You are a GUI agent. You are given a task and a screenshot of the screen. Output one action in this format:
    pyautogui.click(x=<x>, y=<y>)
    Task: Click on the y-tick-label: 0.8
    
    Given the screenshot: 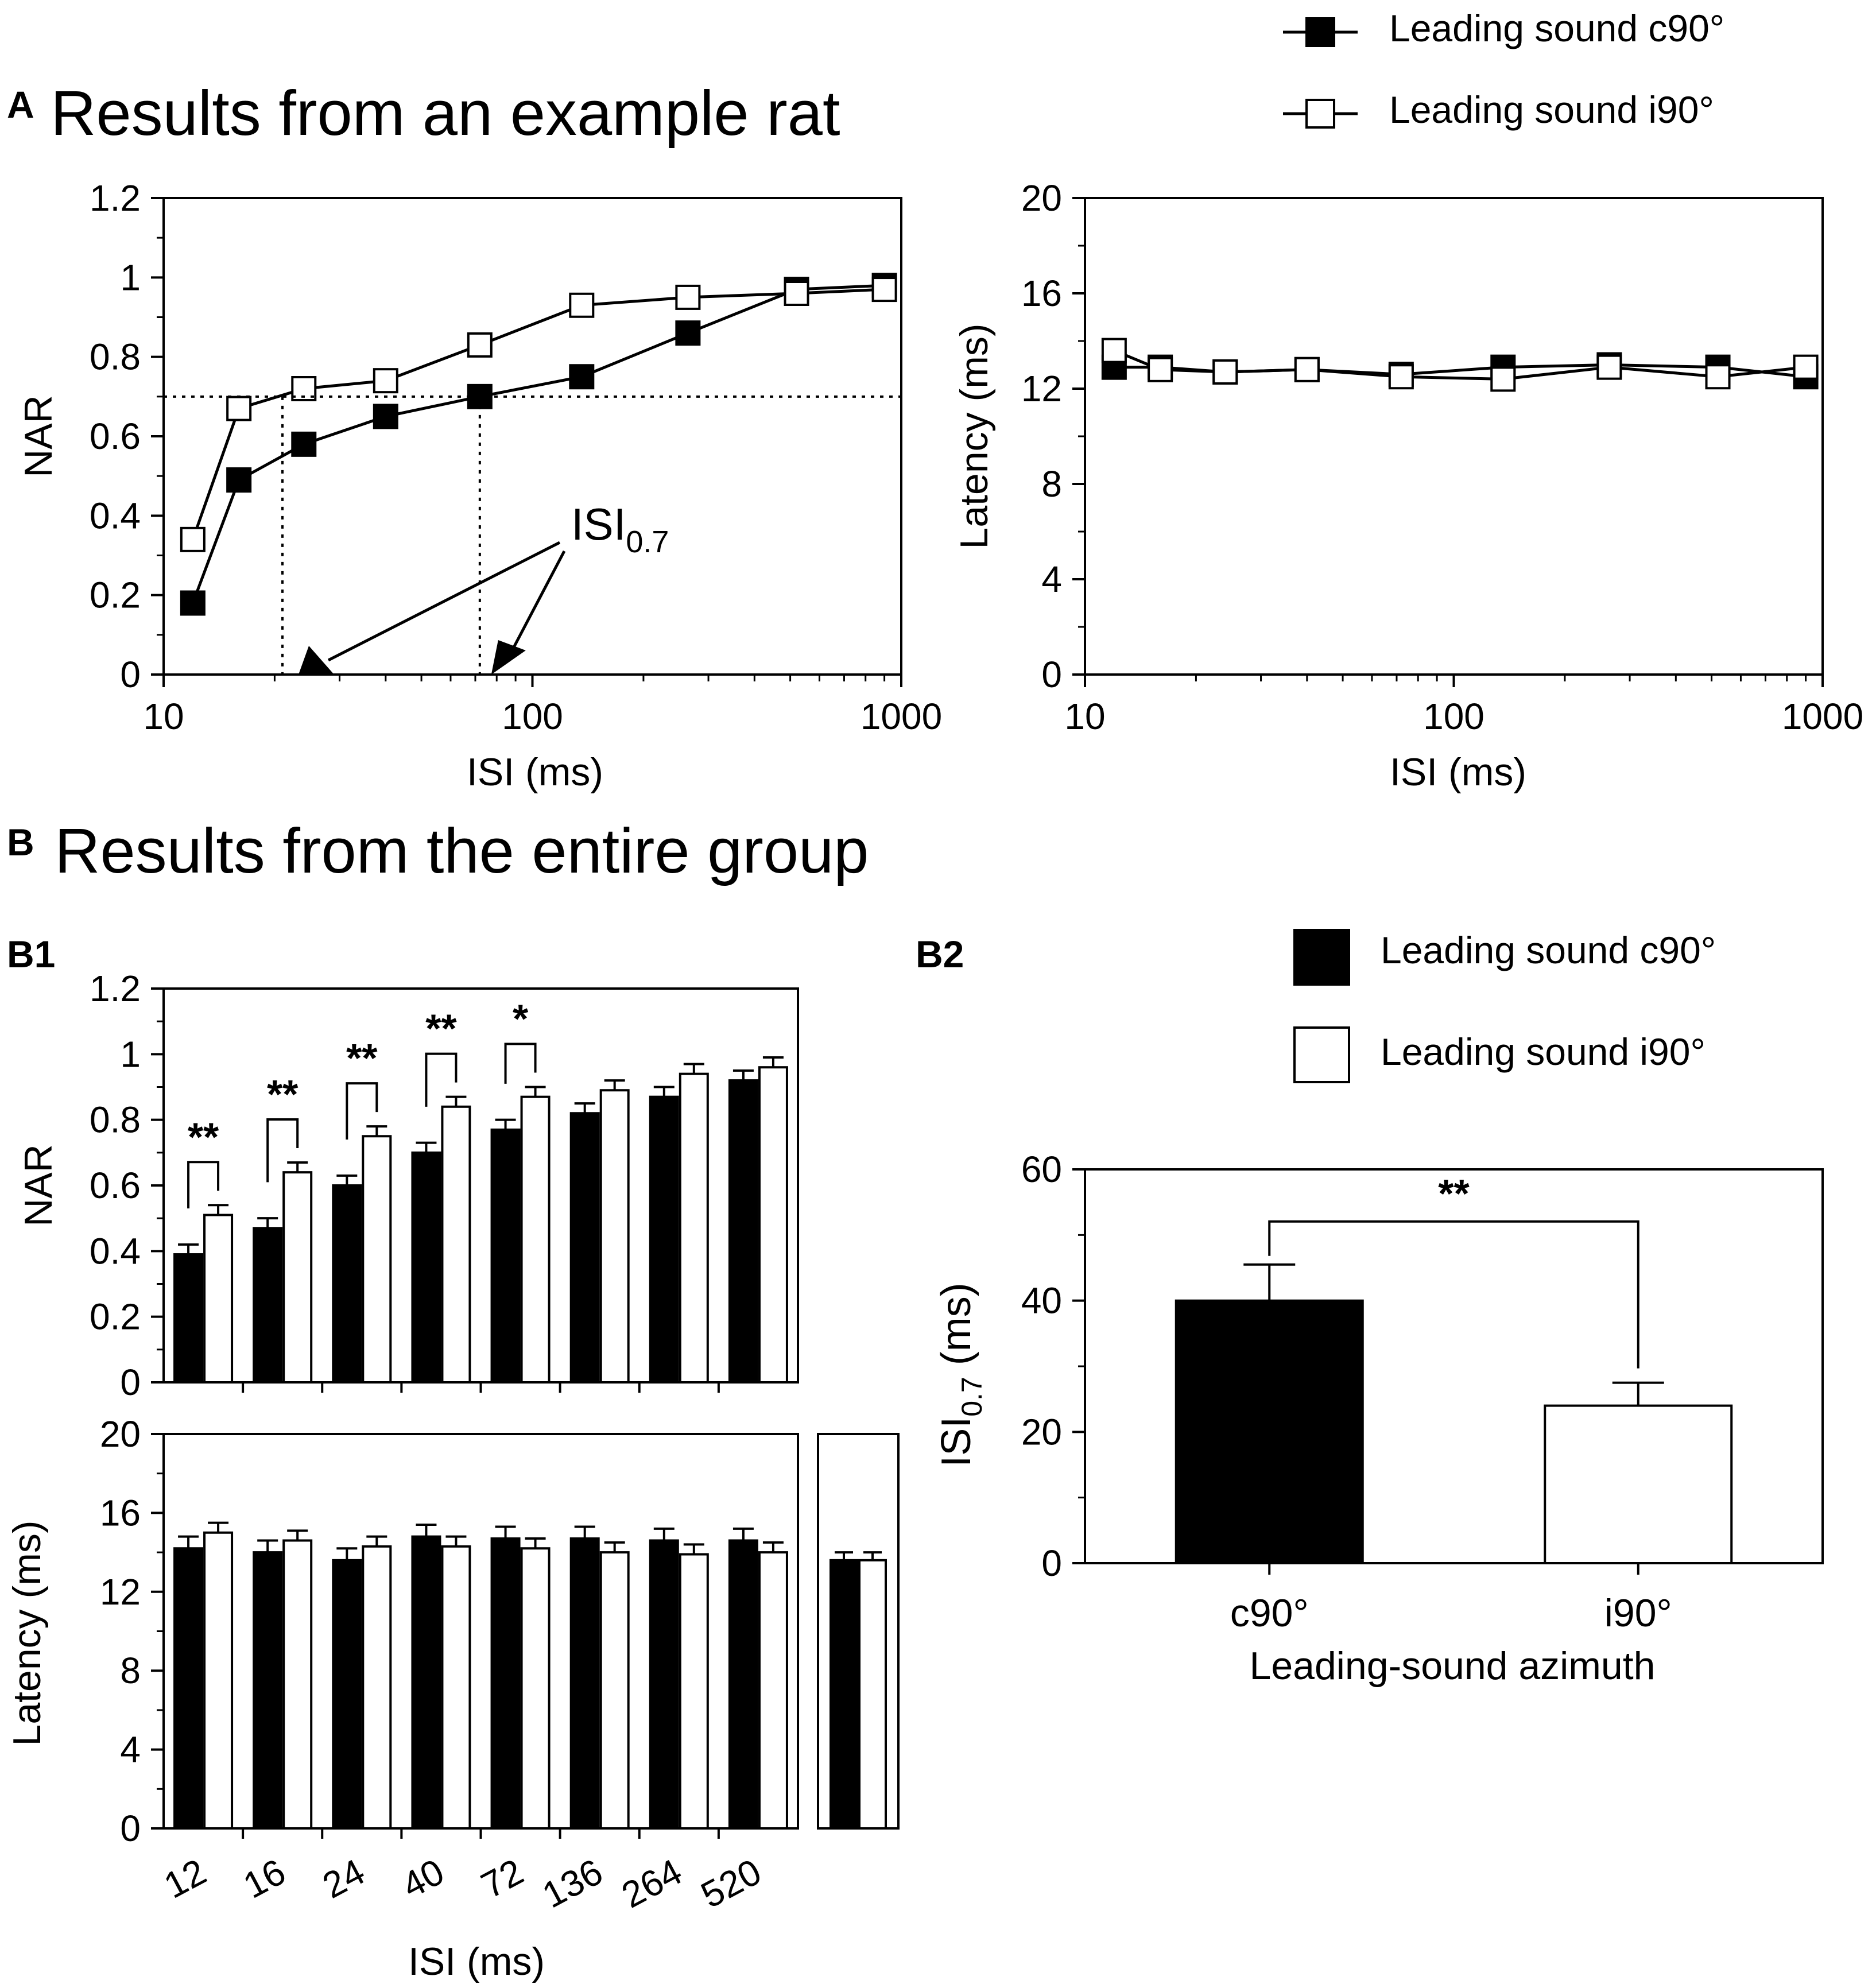 What is the action you would take?
    pyautogui.click(x=115, y=1120)
    